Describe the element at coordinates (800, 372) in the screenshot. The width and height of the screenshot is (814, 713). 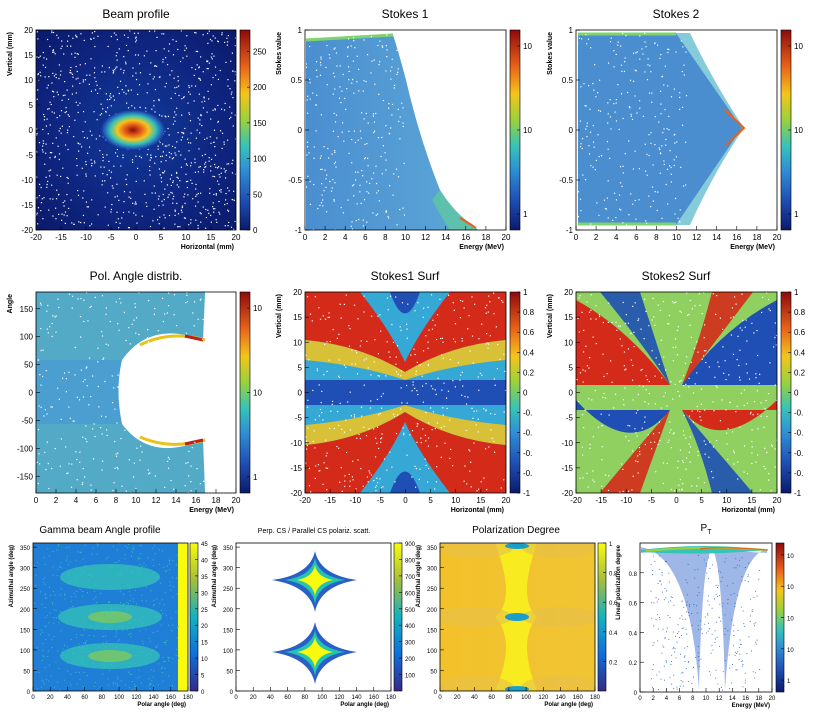
I see `colorbar-tick-label: 0.2` at that location.